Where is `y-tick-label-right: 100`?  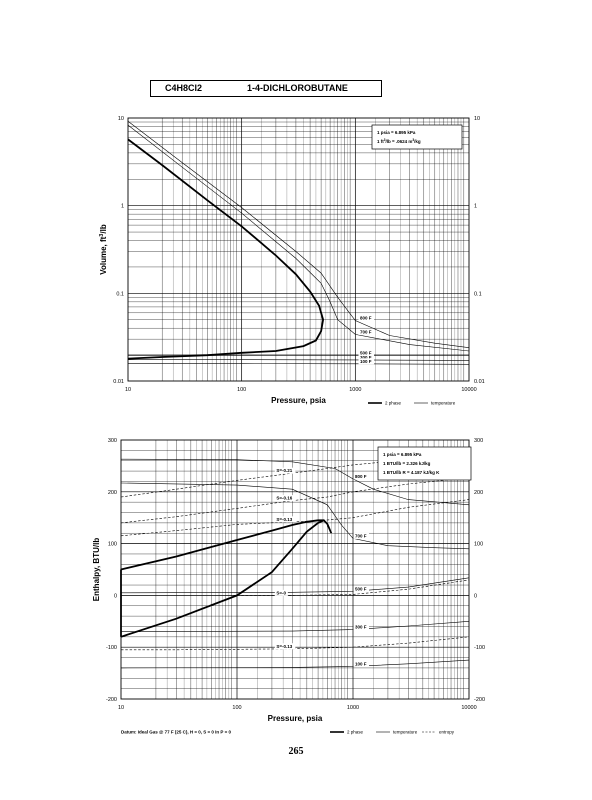
y-tick-label-right: 100 is located at coordinates (478, 545).